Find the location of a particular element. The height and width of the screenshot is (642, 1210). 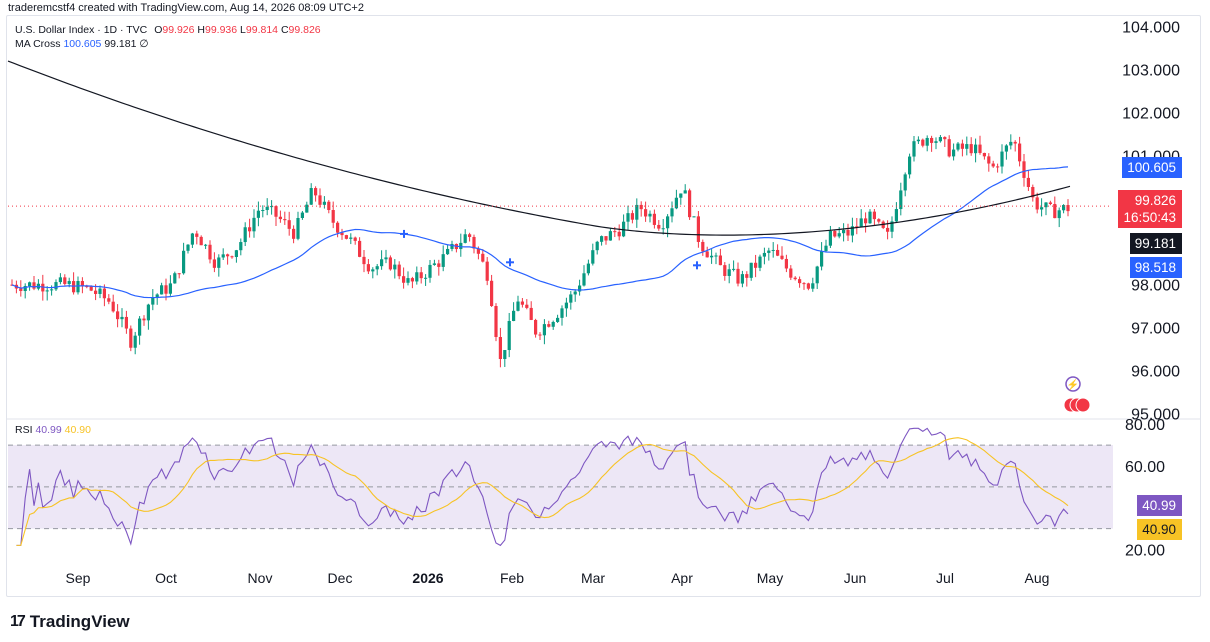

lightning-event-glyph: ⚡ is located at coordinates (1073, 384).